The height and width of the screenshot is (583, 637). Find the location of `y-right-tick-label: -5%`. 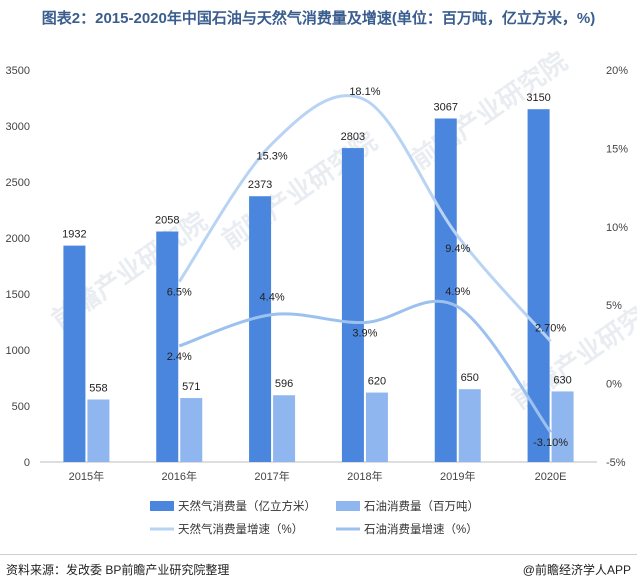

y-right-tick-label: -5% is located at coordinates (616, 463).